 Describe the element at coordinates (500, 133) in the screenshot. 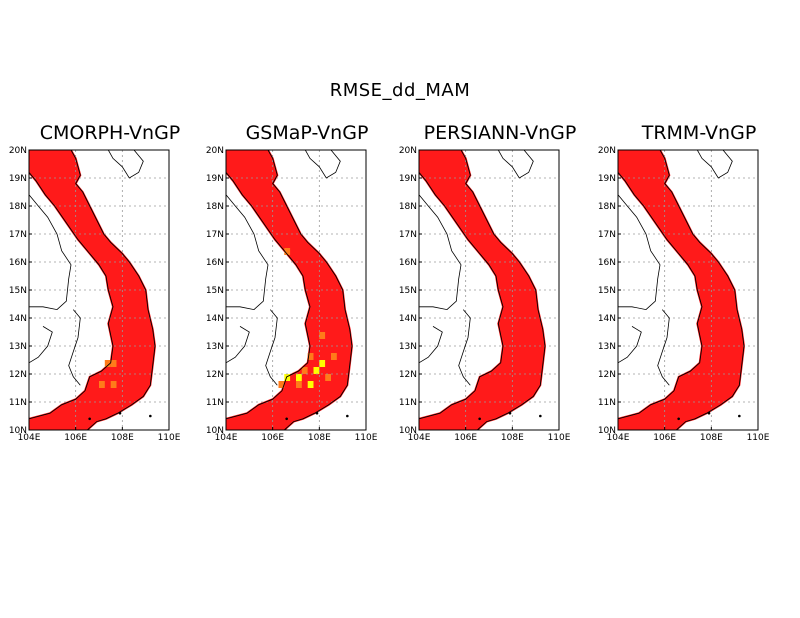

I see `panel-title: PERSIANN-VnGP` at that location.